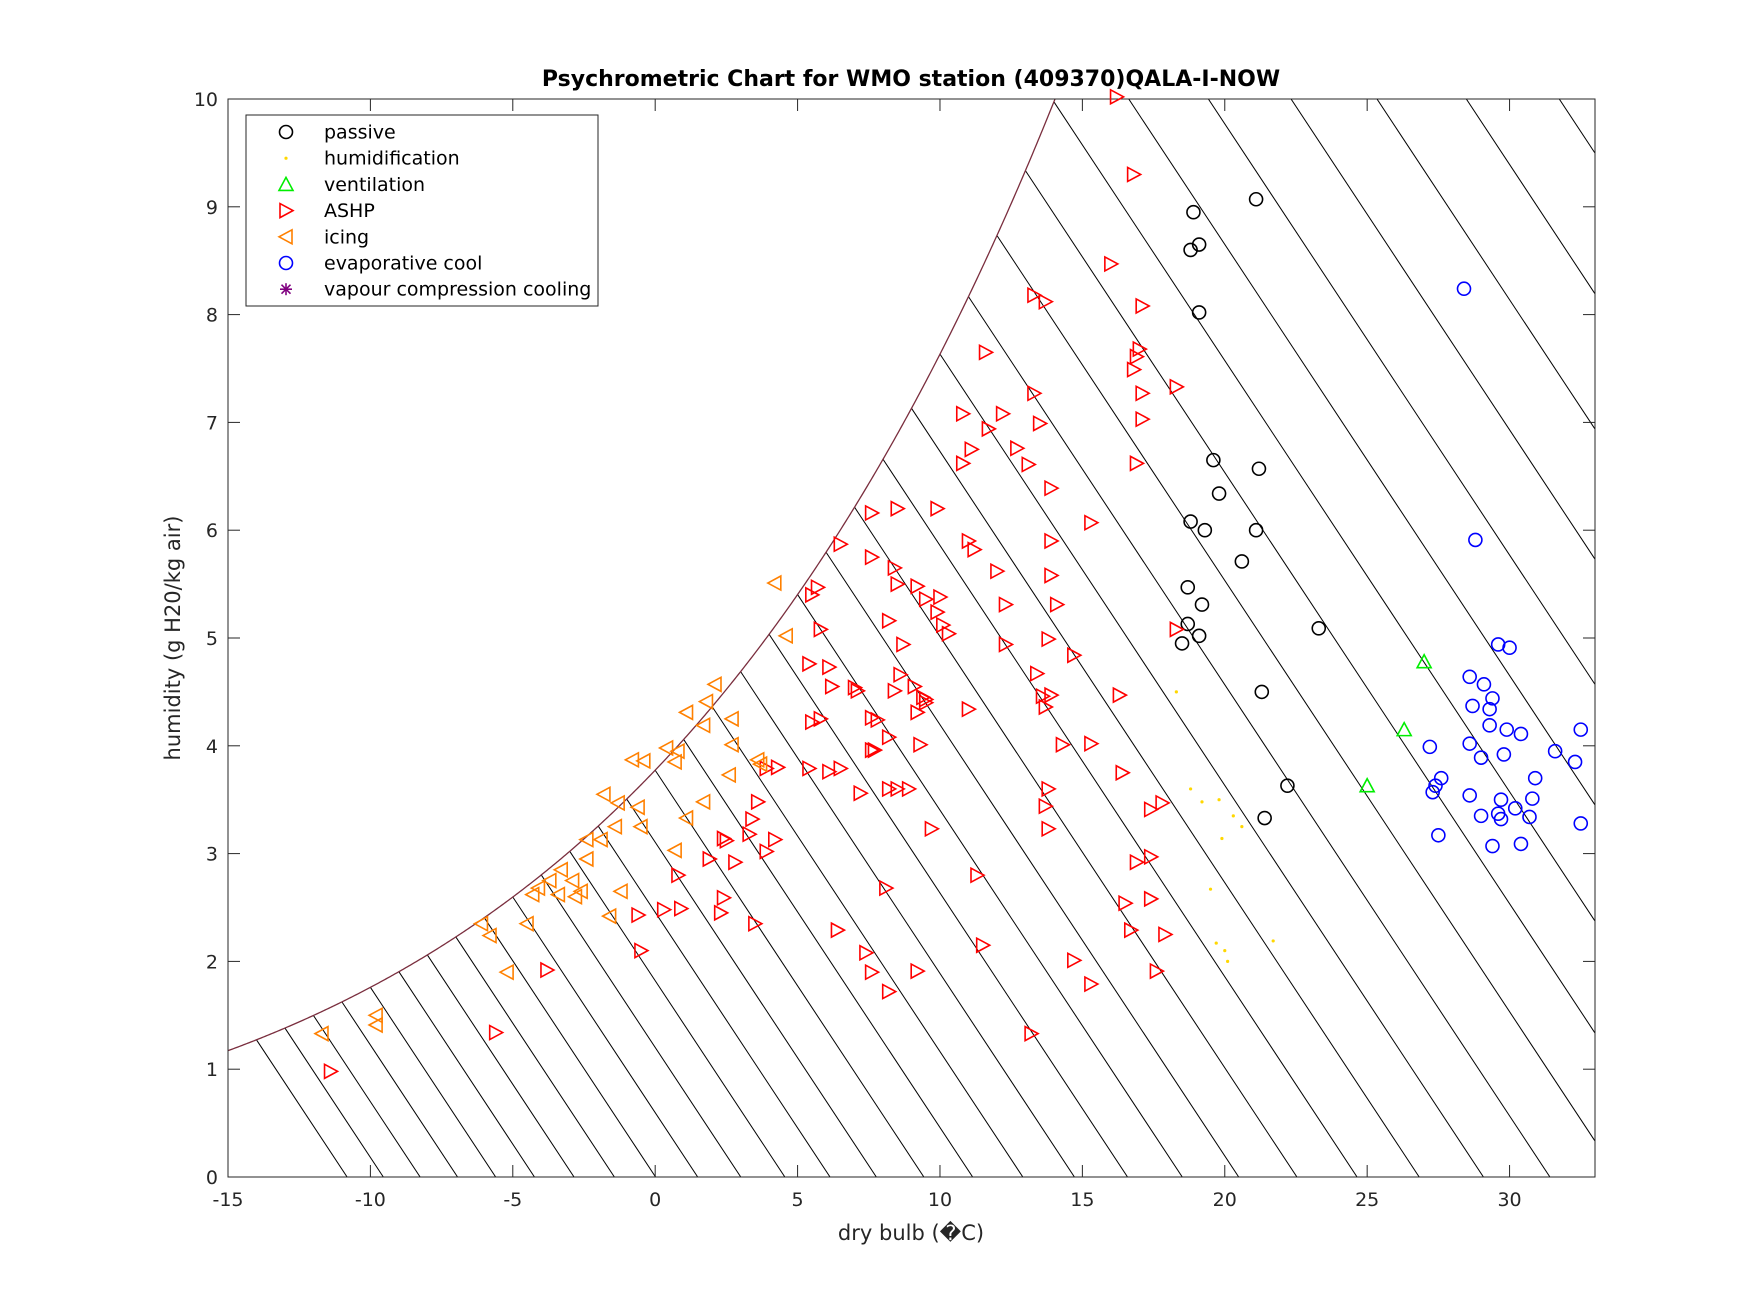 Image resolution: width=1750 pixels, height=1313 pixels. What do you see at coordinates (212, 962) in the screenshot?
I see `y-tick-label: 2` at bounding box center [212, 962].